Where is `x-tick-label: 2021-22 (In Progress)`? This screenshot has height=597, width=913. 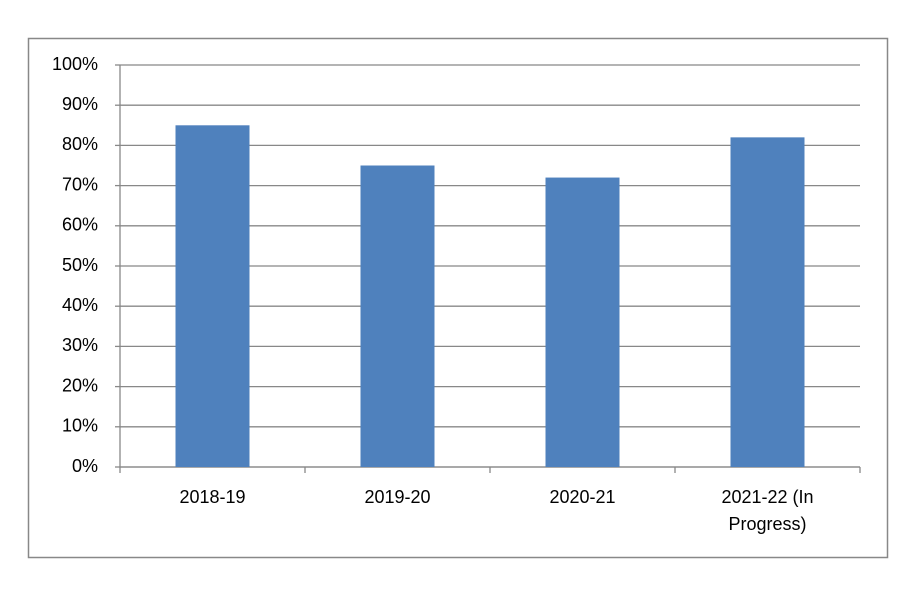
x-tick-label: 2021-22 (In Progress) is located at coordinates (767, 510).